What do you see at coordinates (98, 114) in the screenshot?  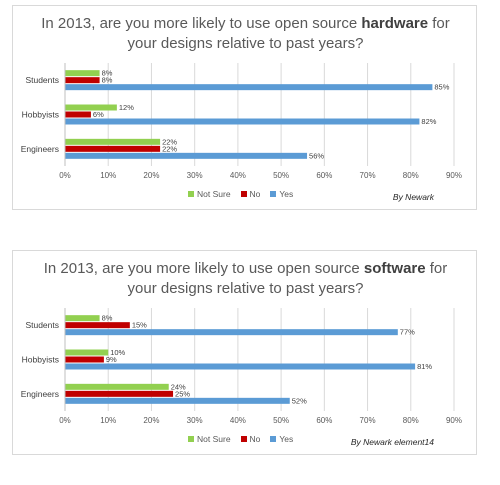 I see `data-label: 6%` at bounding box center [98, 114].